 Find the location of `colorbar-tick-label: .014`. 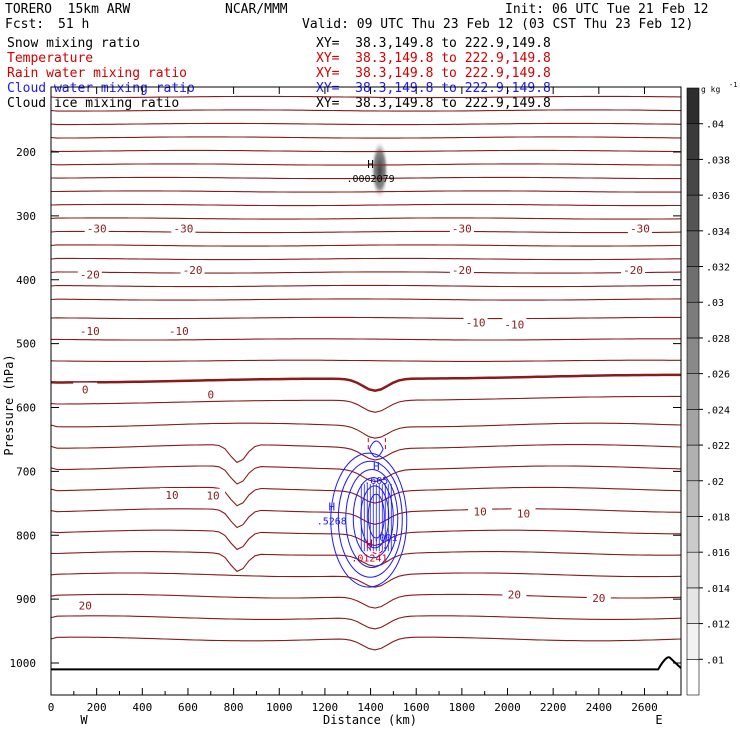

colorbar-tick-label: .014 is located at coordinates (718, 589).